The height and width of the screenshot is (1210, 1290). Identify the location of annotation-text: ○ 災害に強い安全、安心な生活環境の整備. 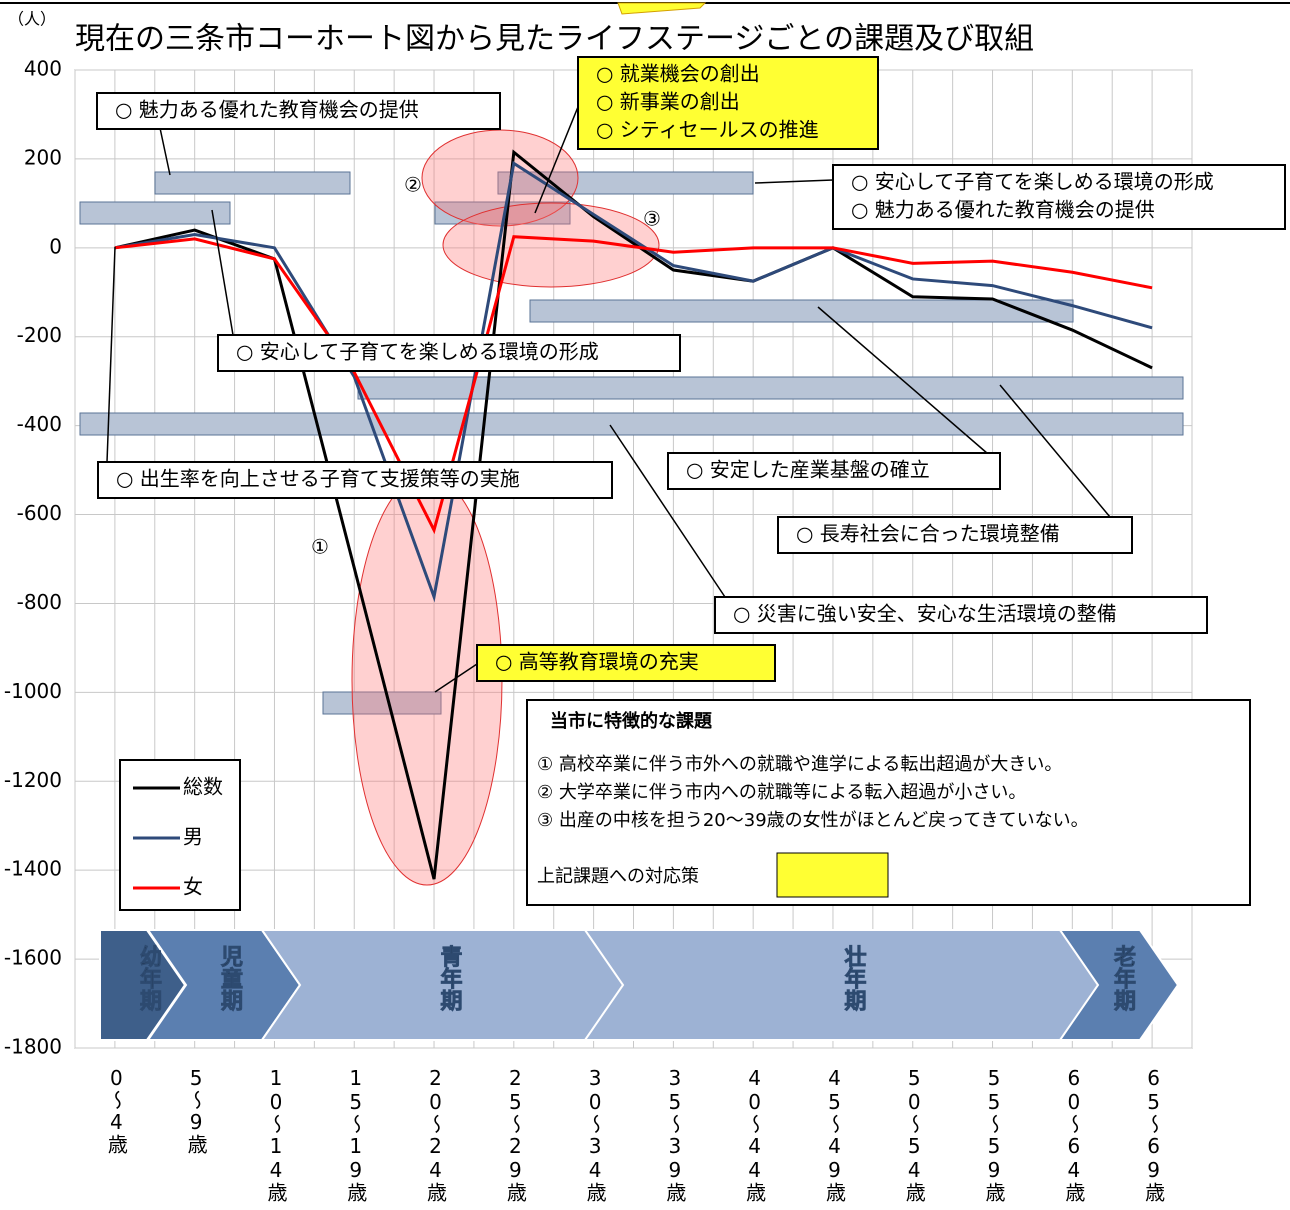
(925, 614).